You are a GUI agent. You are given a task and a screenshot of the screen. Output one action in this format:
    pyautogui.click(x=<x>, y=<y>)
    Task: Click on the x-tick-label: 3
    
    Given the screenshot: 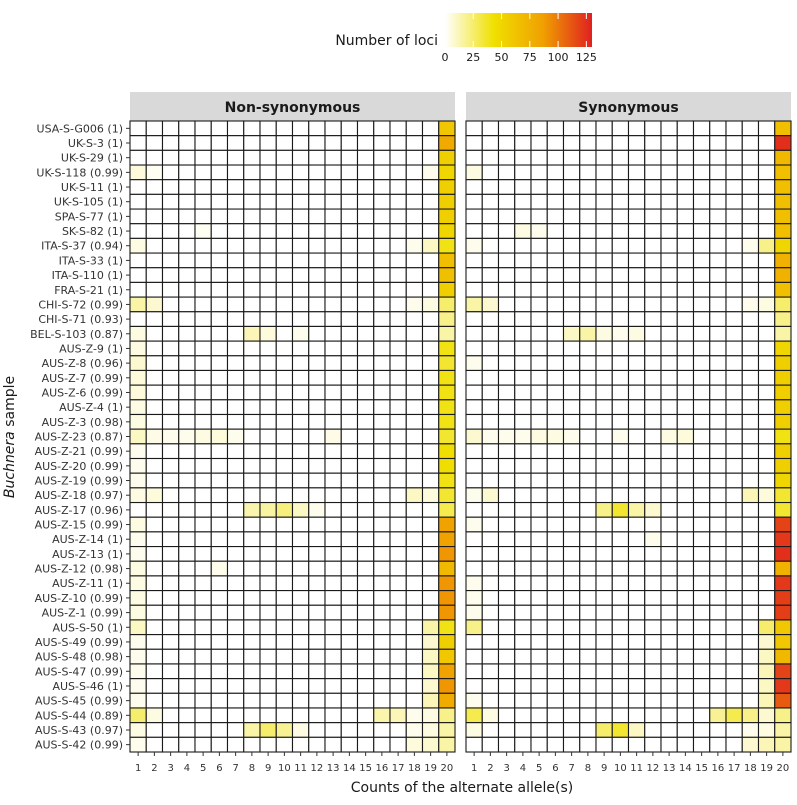 What is the action you would take?
    pyautogui.click(x=170, y=768)
    